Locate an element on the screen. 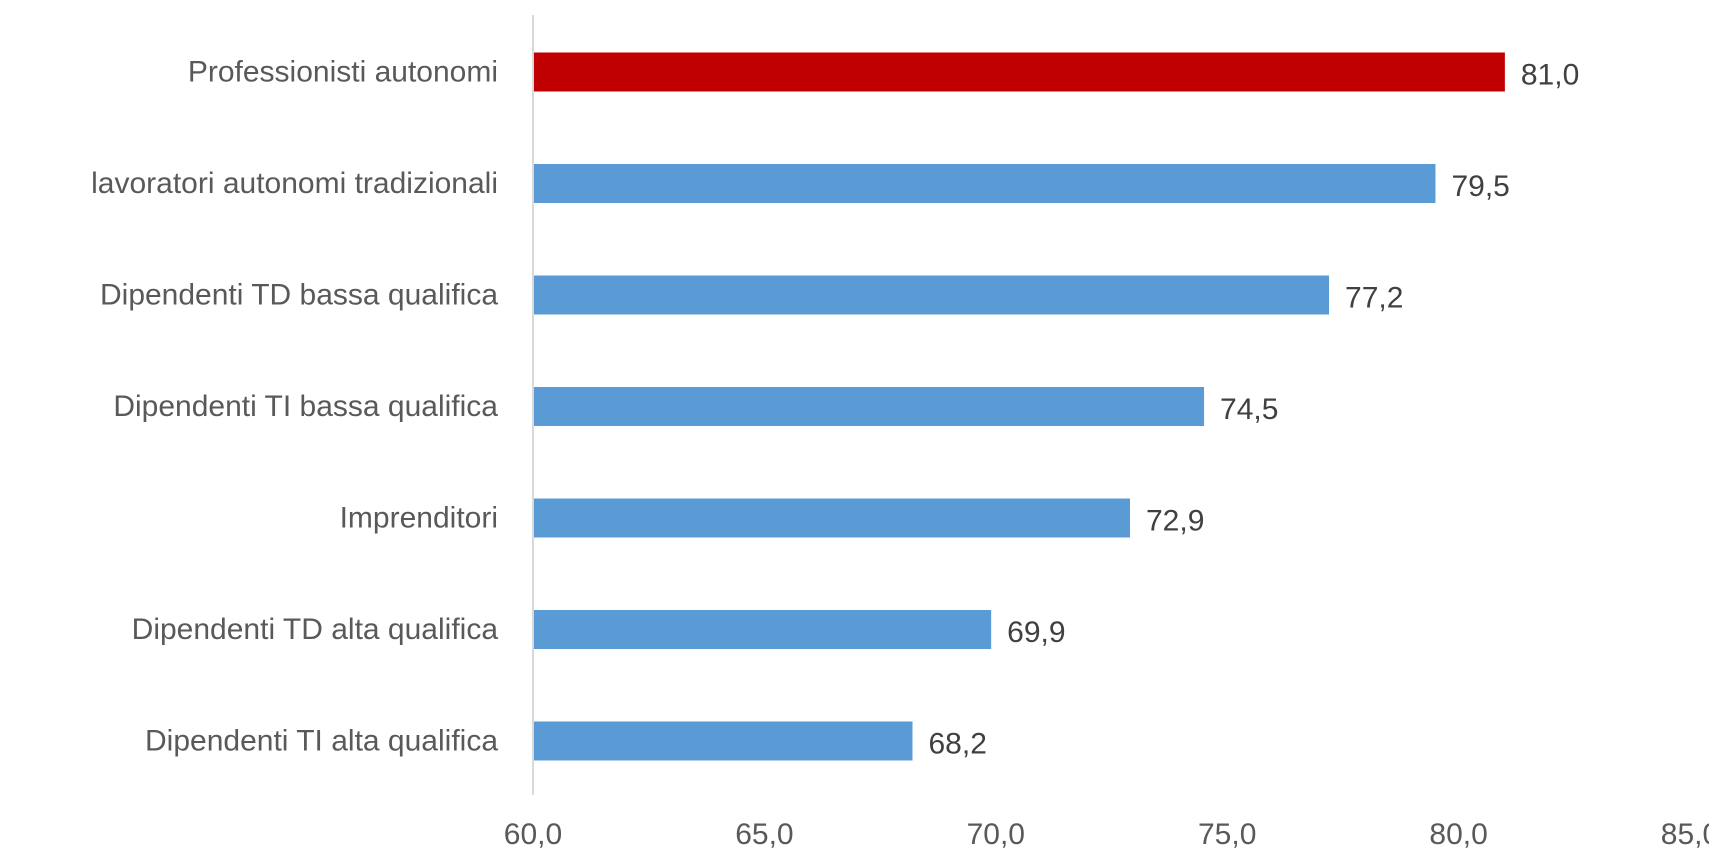 This screenshot has height=858, width=1709. x-tick-label: 75,0 is located at coordinates (1227, 834).